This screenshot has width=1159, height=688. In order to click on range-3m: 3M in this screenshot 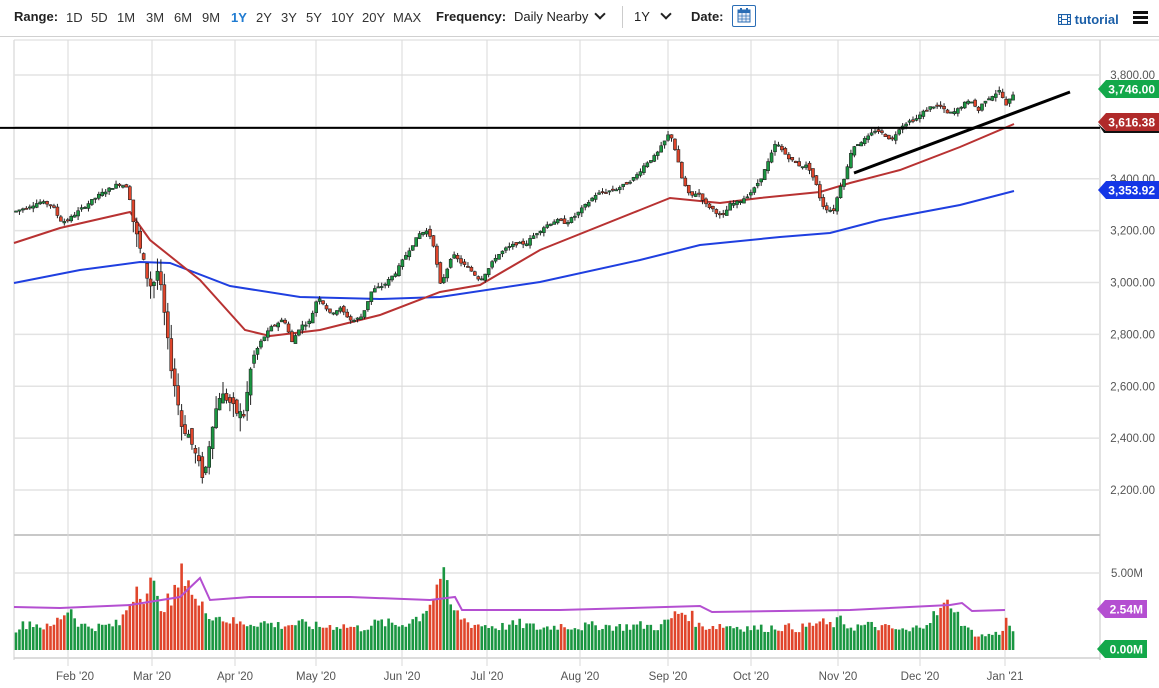, I will do `click(155, 17)`.